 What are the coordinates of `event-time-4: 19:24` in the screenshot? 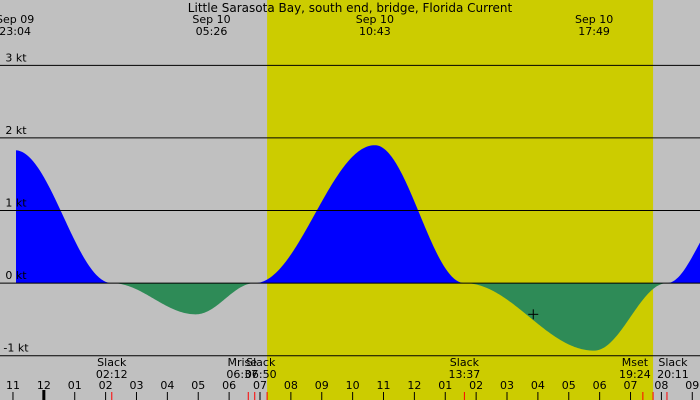 It's located at (635, 374).